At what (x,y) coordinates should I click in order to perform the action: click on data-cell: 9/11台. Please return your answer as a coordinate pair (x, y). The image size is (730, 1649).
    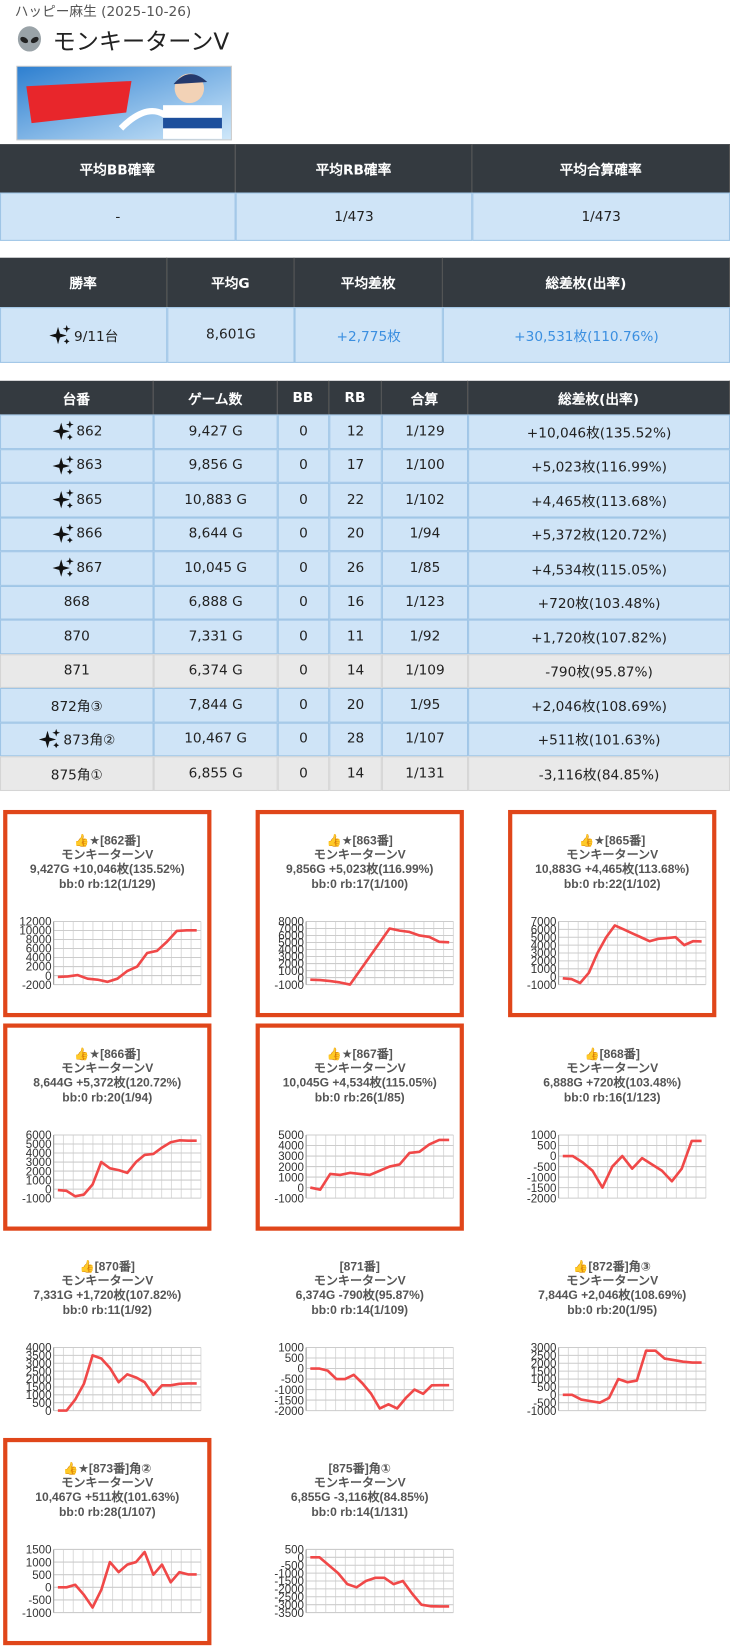
    Looking at the image, I should click on (84, 335).